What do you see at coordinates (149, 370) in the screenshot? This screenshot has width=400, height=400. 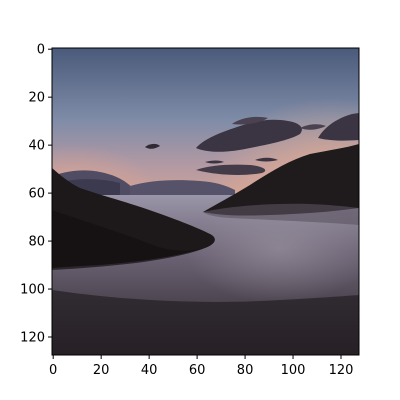 I see `x-tick-label: 40` at bounding box center [149, 370].